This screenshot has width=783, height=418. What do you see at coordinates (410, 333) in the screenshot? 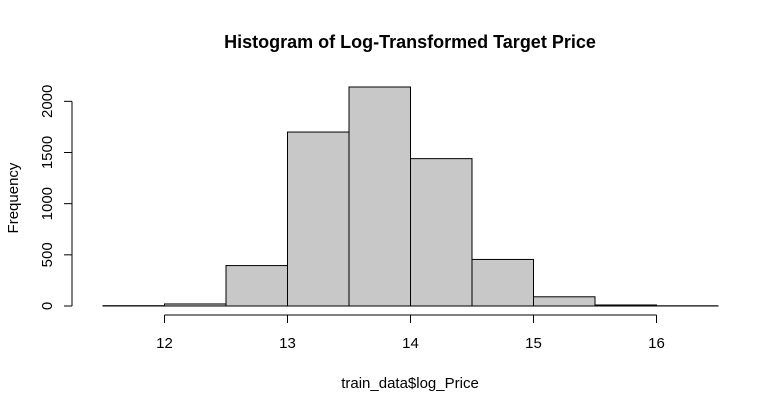
I see `x-axis: 12 13 14 15 16` at bounding box center [410, 333].